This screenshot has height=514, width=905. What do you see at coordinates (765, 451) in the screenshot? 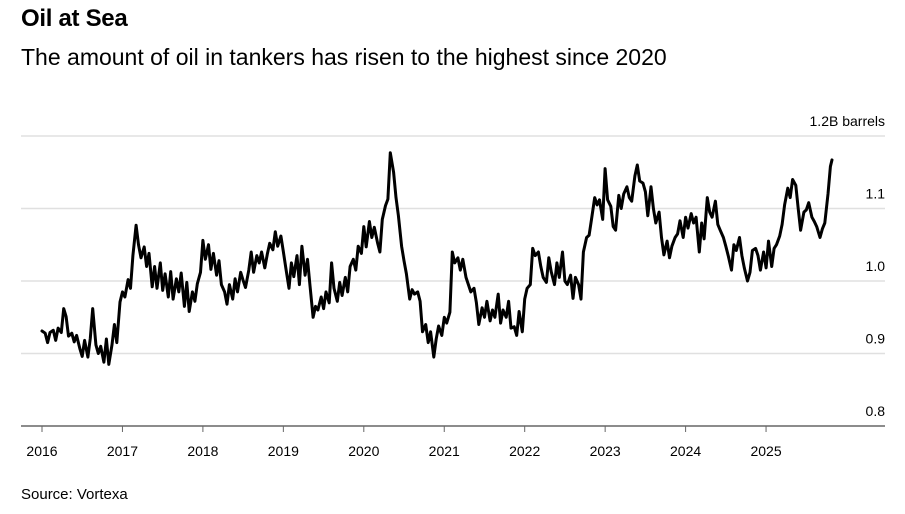
I see `x-tick-label: 2025` at bounding box center [765, 451].